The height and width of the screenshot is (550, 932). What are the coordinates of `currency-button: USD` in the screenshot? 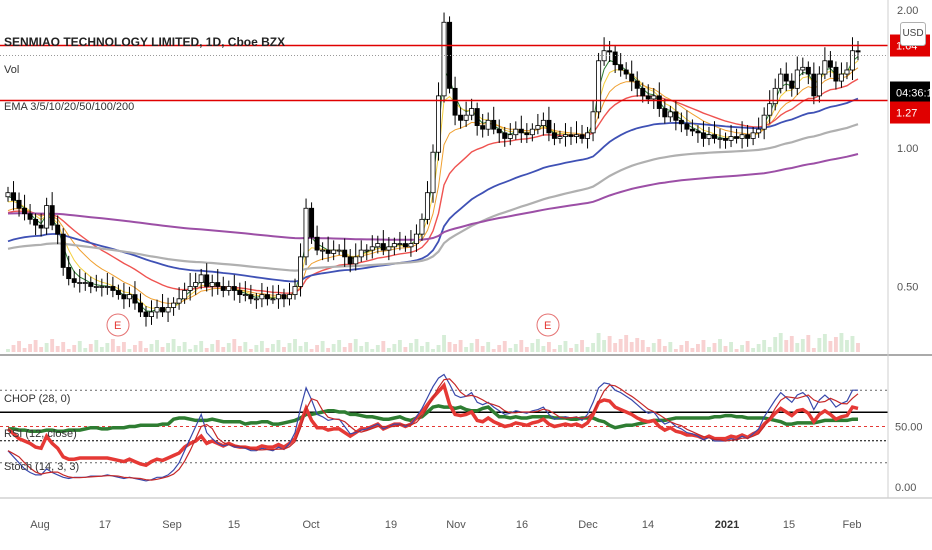 It's located at (913, 34).